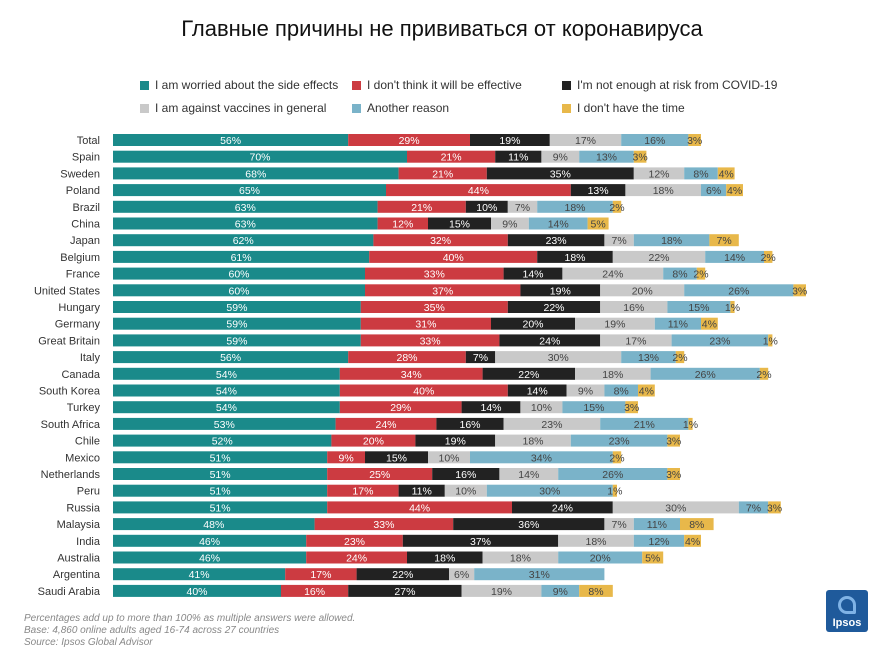 The width and height of the screenshot is (884, 663). I want to click on footnote-source: Source: Ipsos Global Advisor, so click(88, 642).